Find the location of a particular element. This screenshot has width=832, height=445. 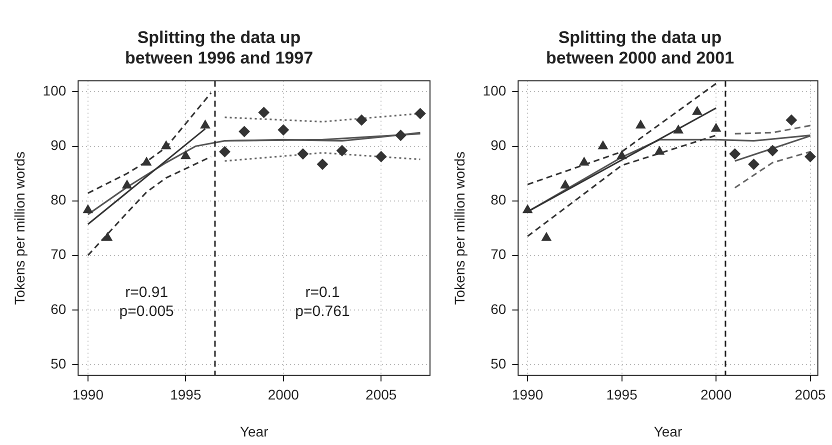

annotation: r=0.91 p=0.005 is located at coordinates (146, 302).